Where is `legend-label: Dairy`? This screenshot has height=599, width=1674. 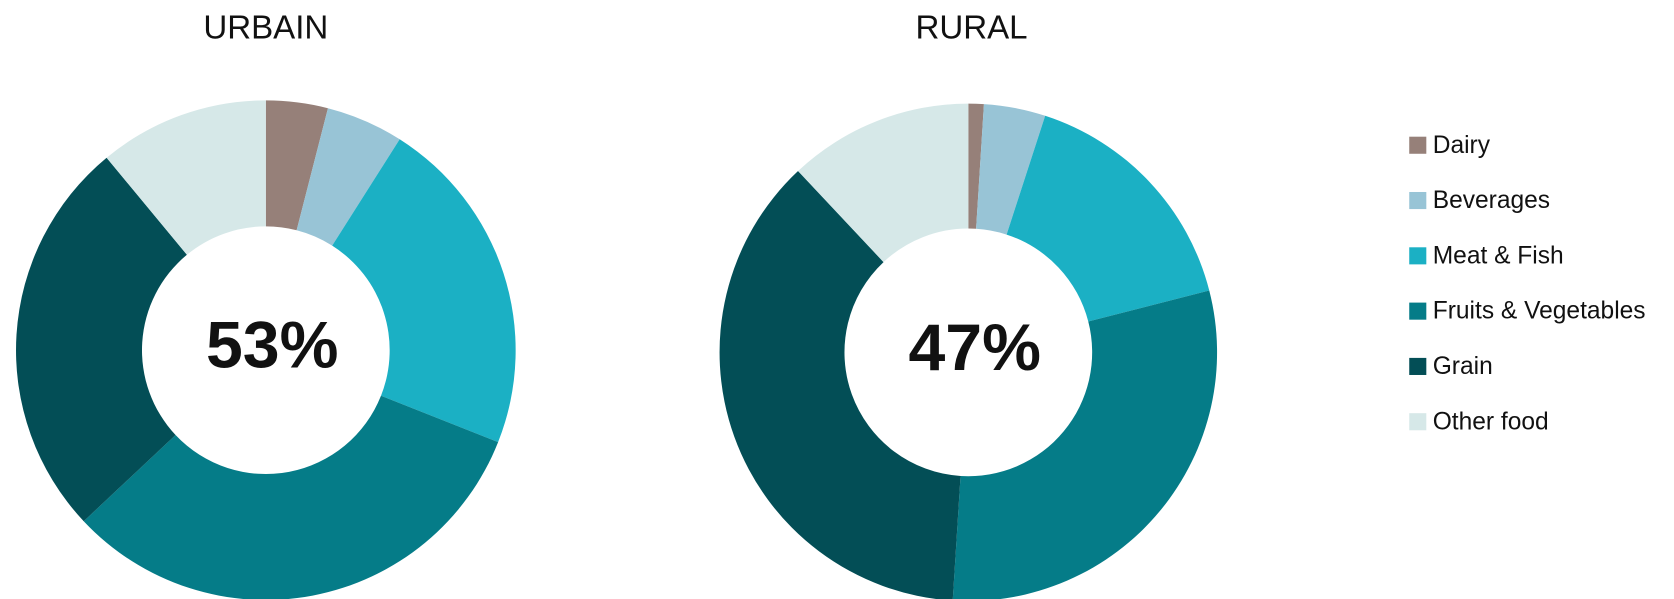 legend-label: Dairy is located at coordinates (1462, 145).